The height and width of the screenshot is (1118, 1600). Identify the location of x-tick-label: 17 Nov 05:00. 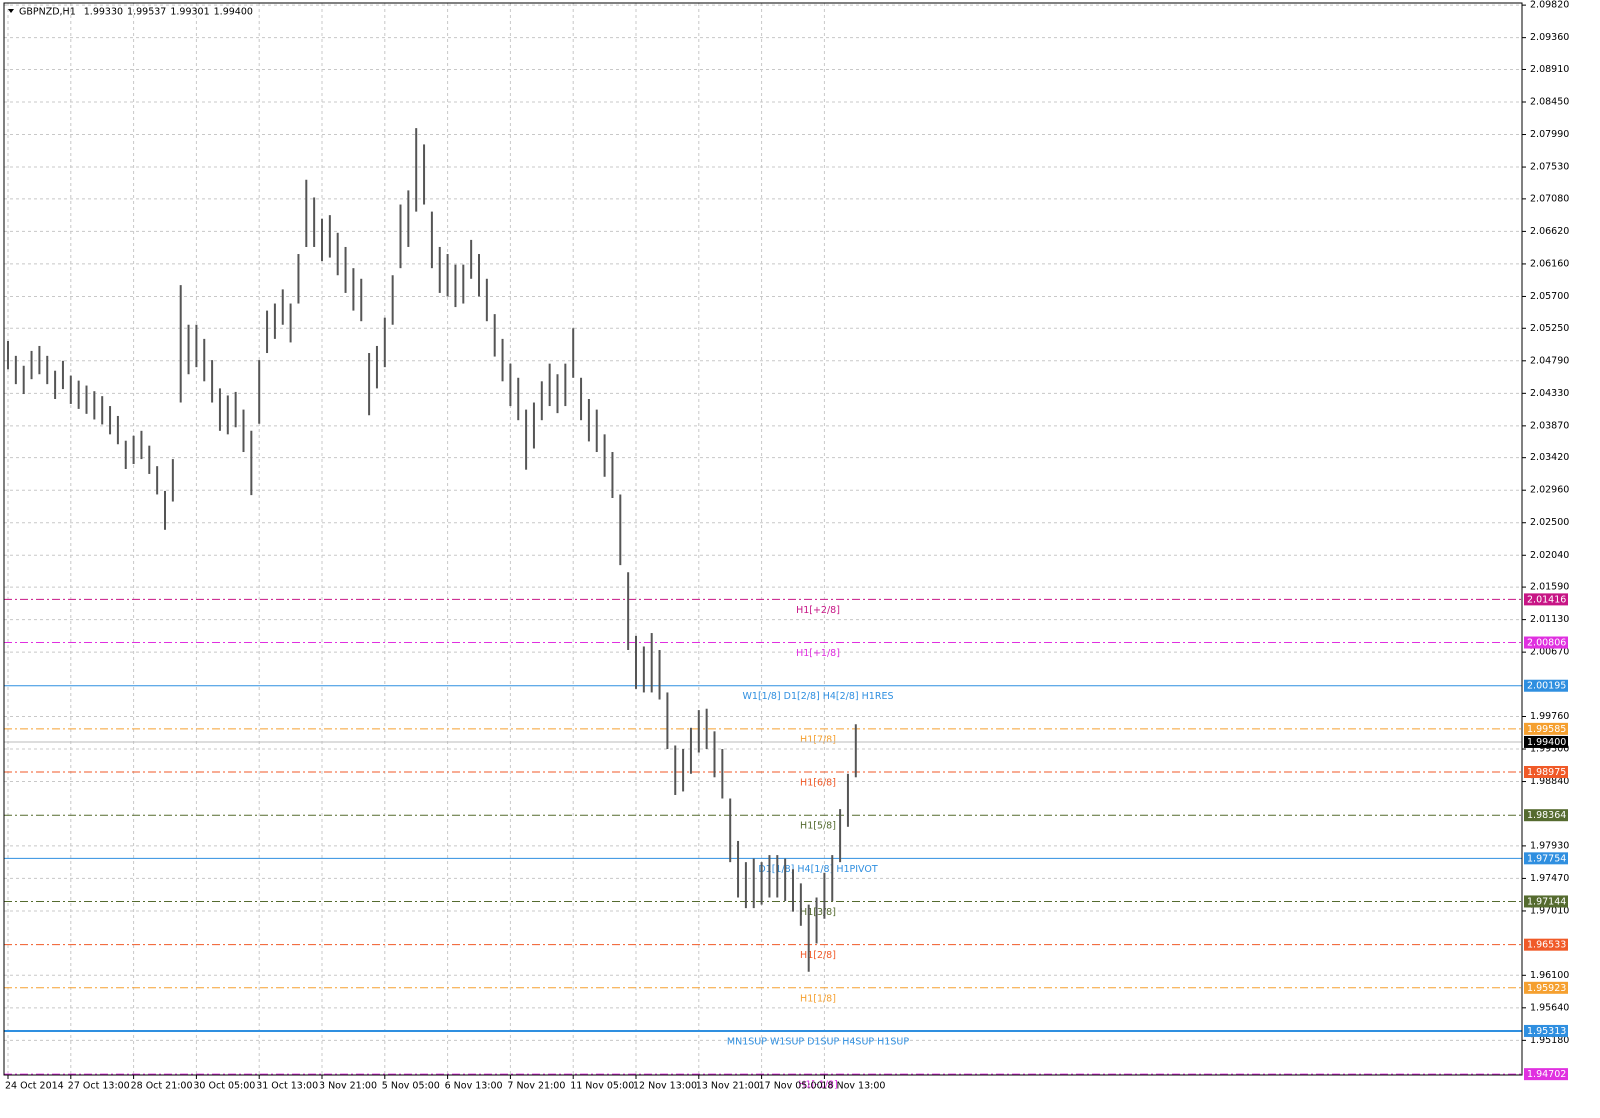
(791, 1086).